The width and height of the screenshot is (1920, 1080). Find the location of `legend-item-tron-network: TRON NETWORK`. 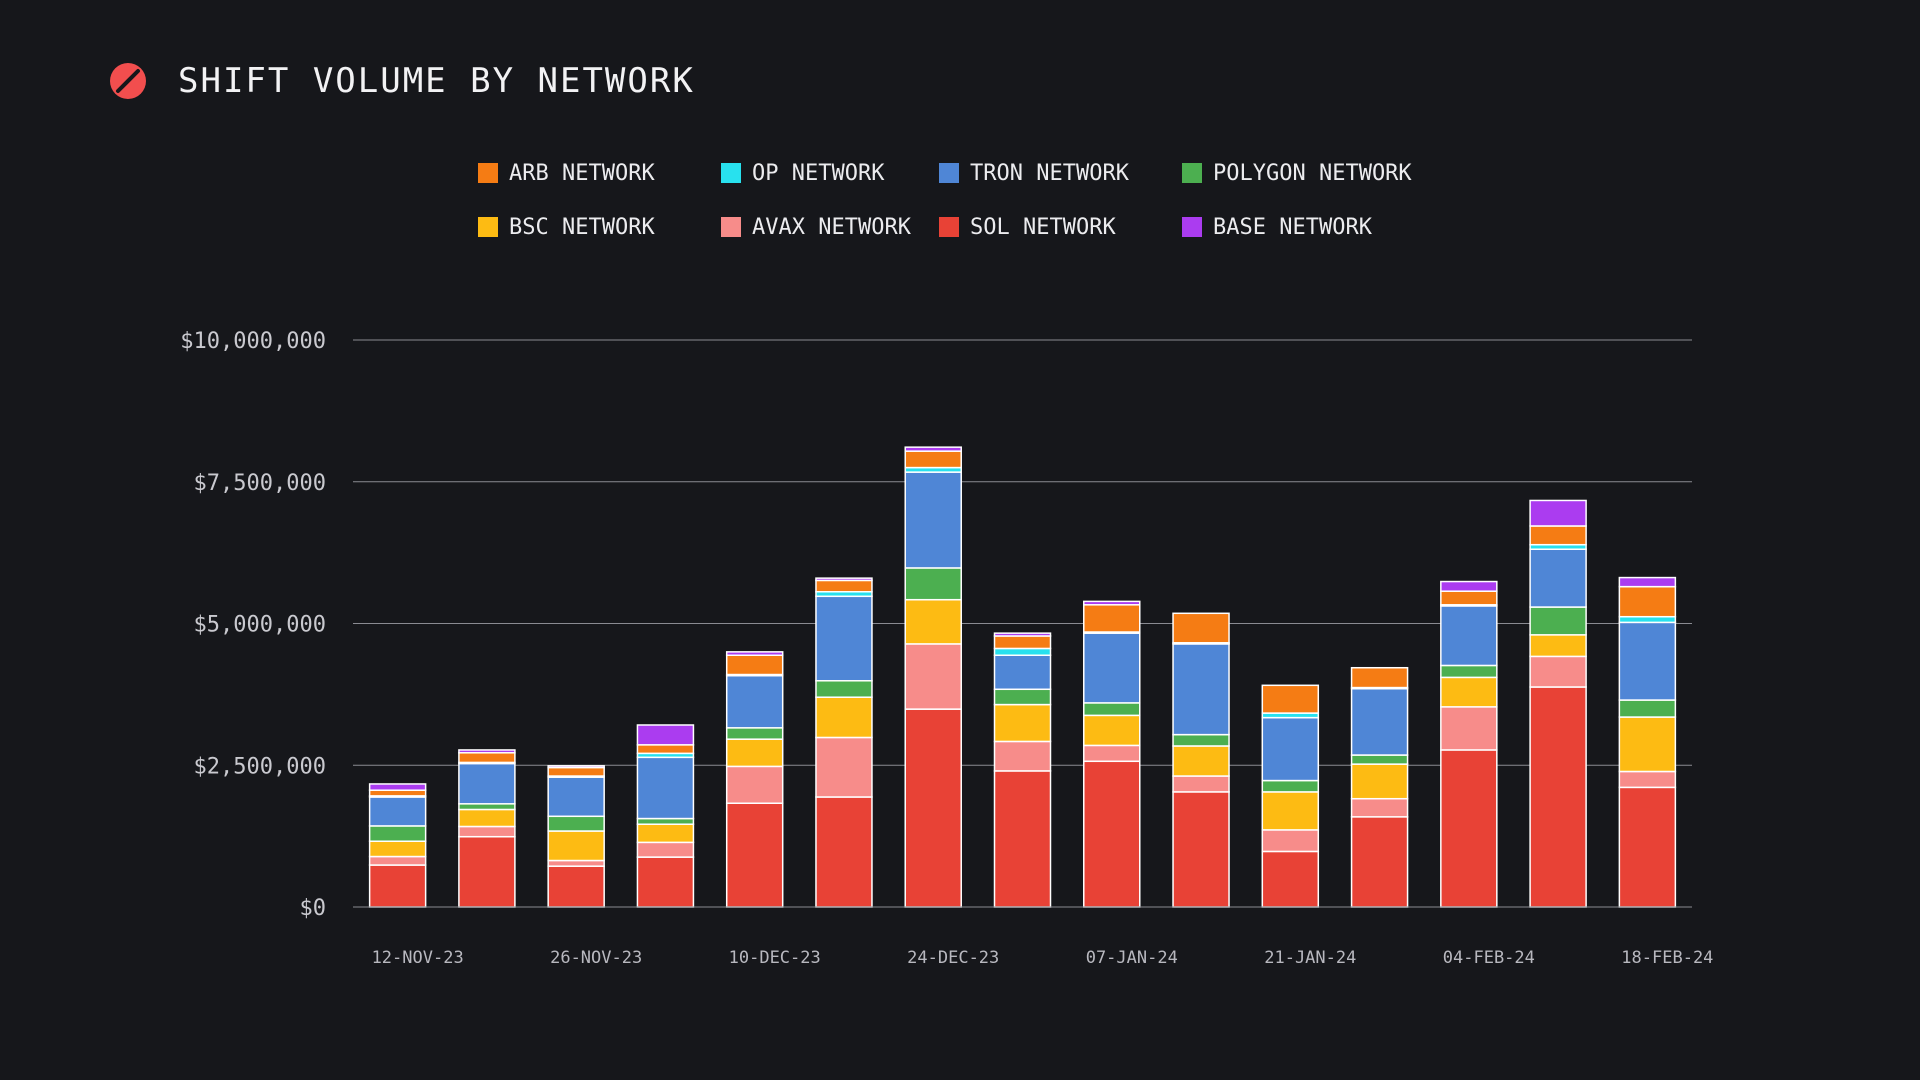

legend-item-tron-network: TRON NETWORK is located at coordinates (1060, 173).